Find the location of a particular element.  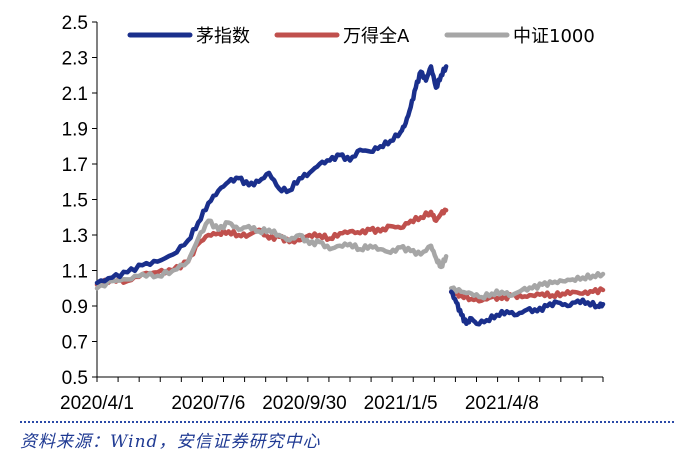

y-tick-label: 1.5 is located at coordinates (75, 201).